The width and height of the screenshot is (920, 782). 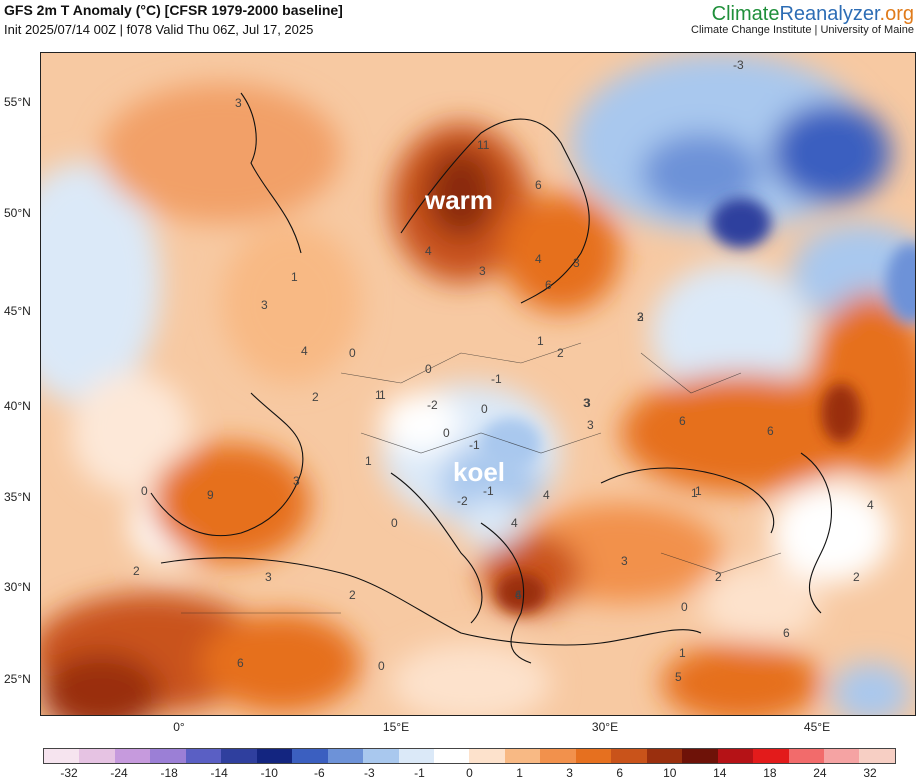 What do you see at coordinates (17, 406) in the screenshot?
I see `lat-label-40: 40°N` at bounding box center [17, 406].